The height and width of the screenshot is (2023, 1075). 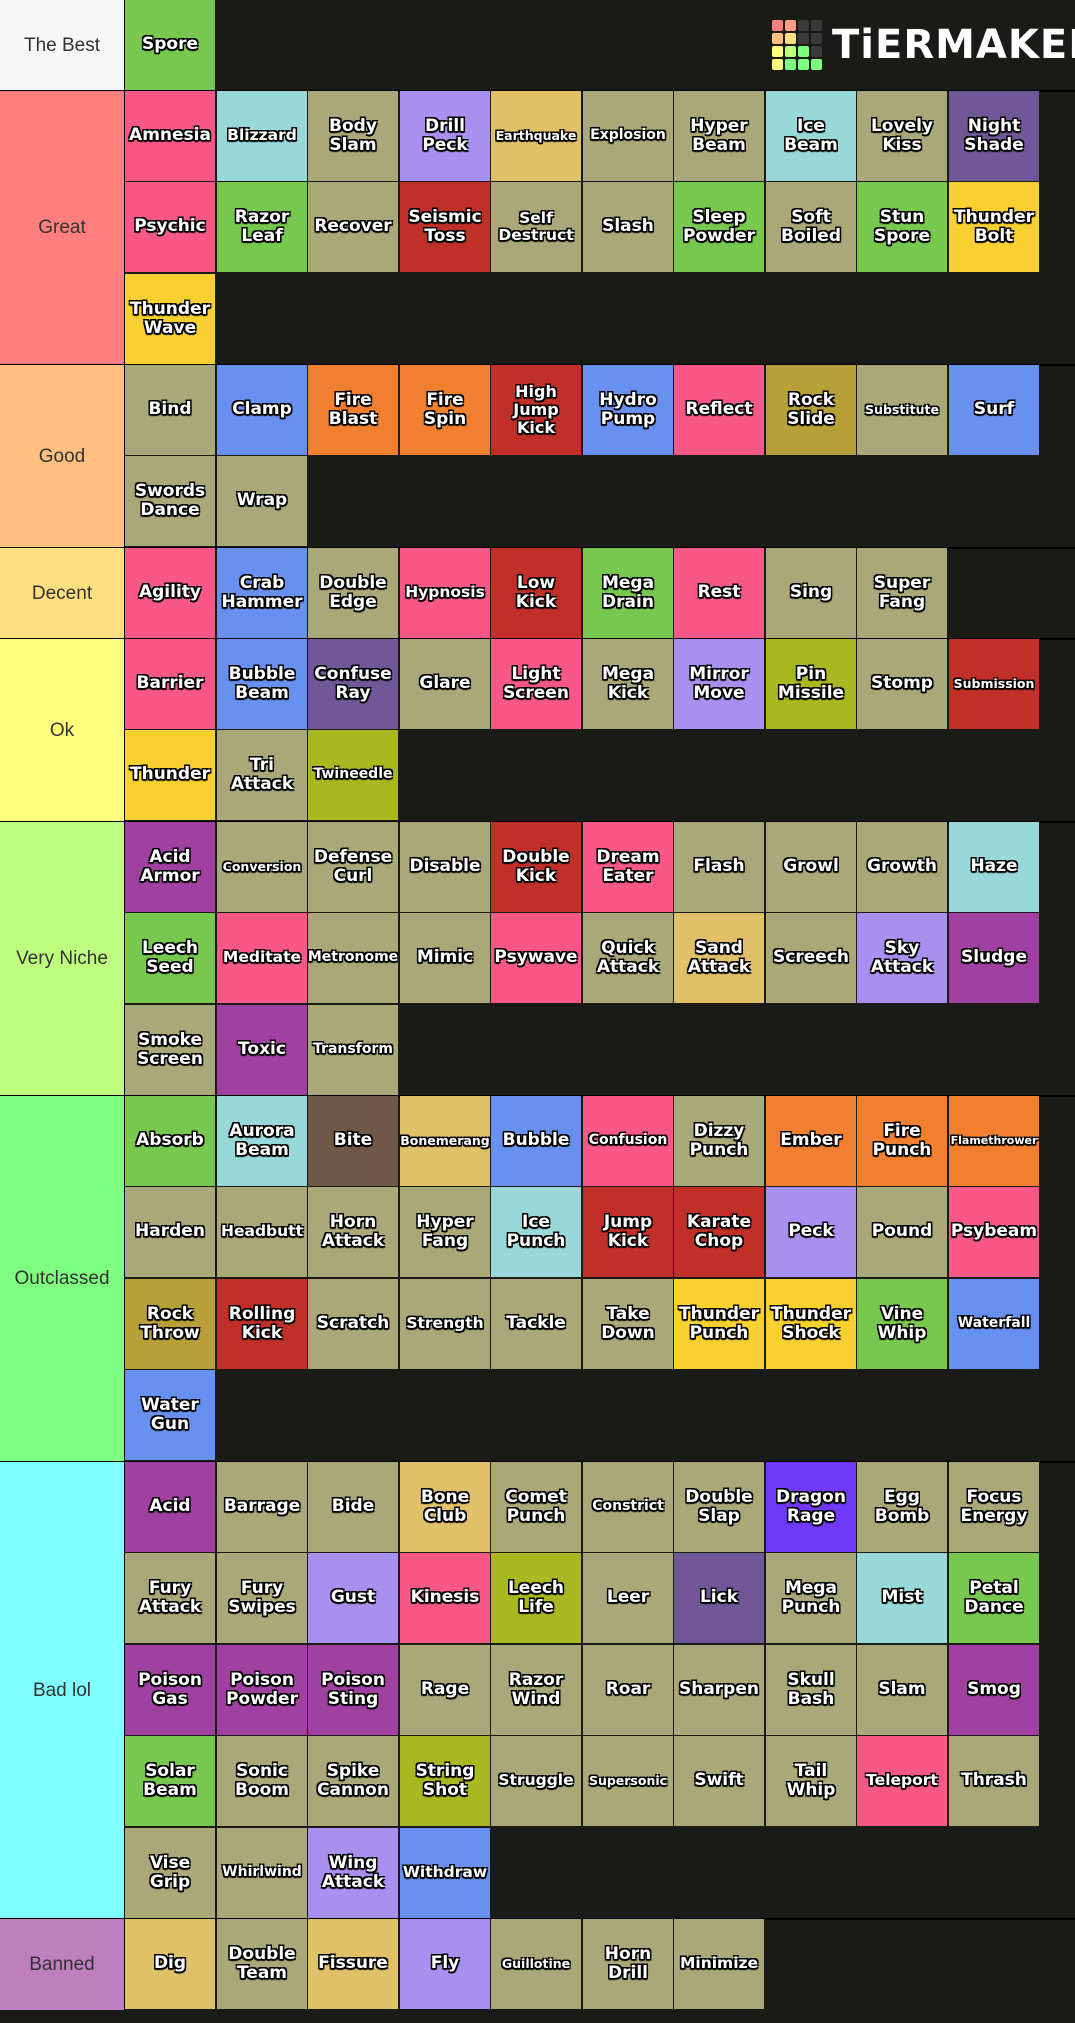 I want to click on tier-label: Very Niche, so click(x=62, y=959).